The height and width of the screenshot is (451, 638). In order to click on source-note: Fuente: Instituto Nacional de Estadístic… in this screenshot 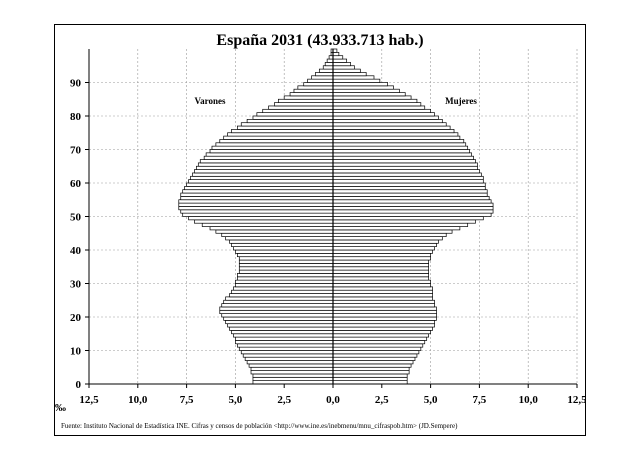, I will do `click(259, 426)`.